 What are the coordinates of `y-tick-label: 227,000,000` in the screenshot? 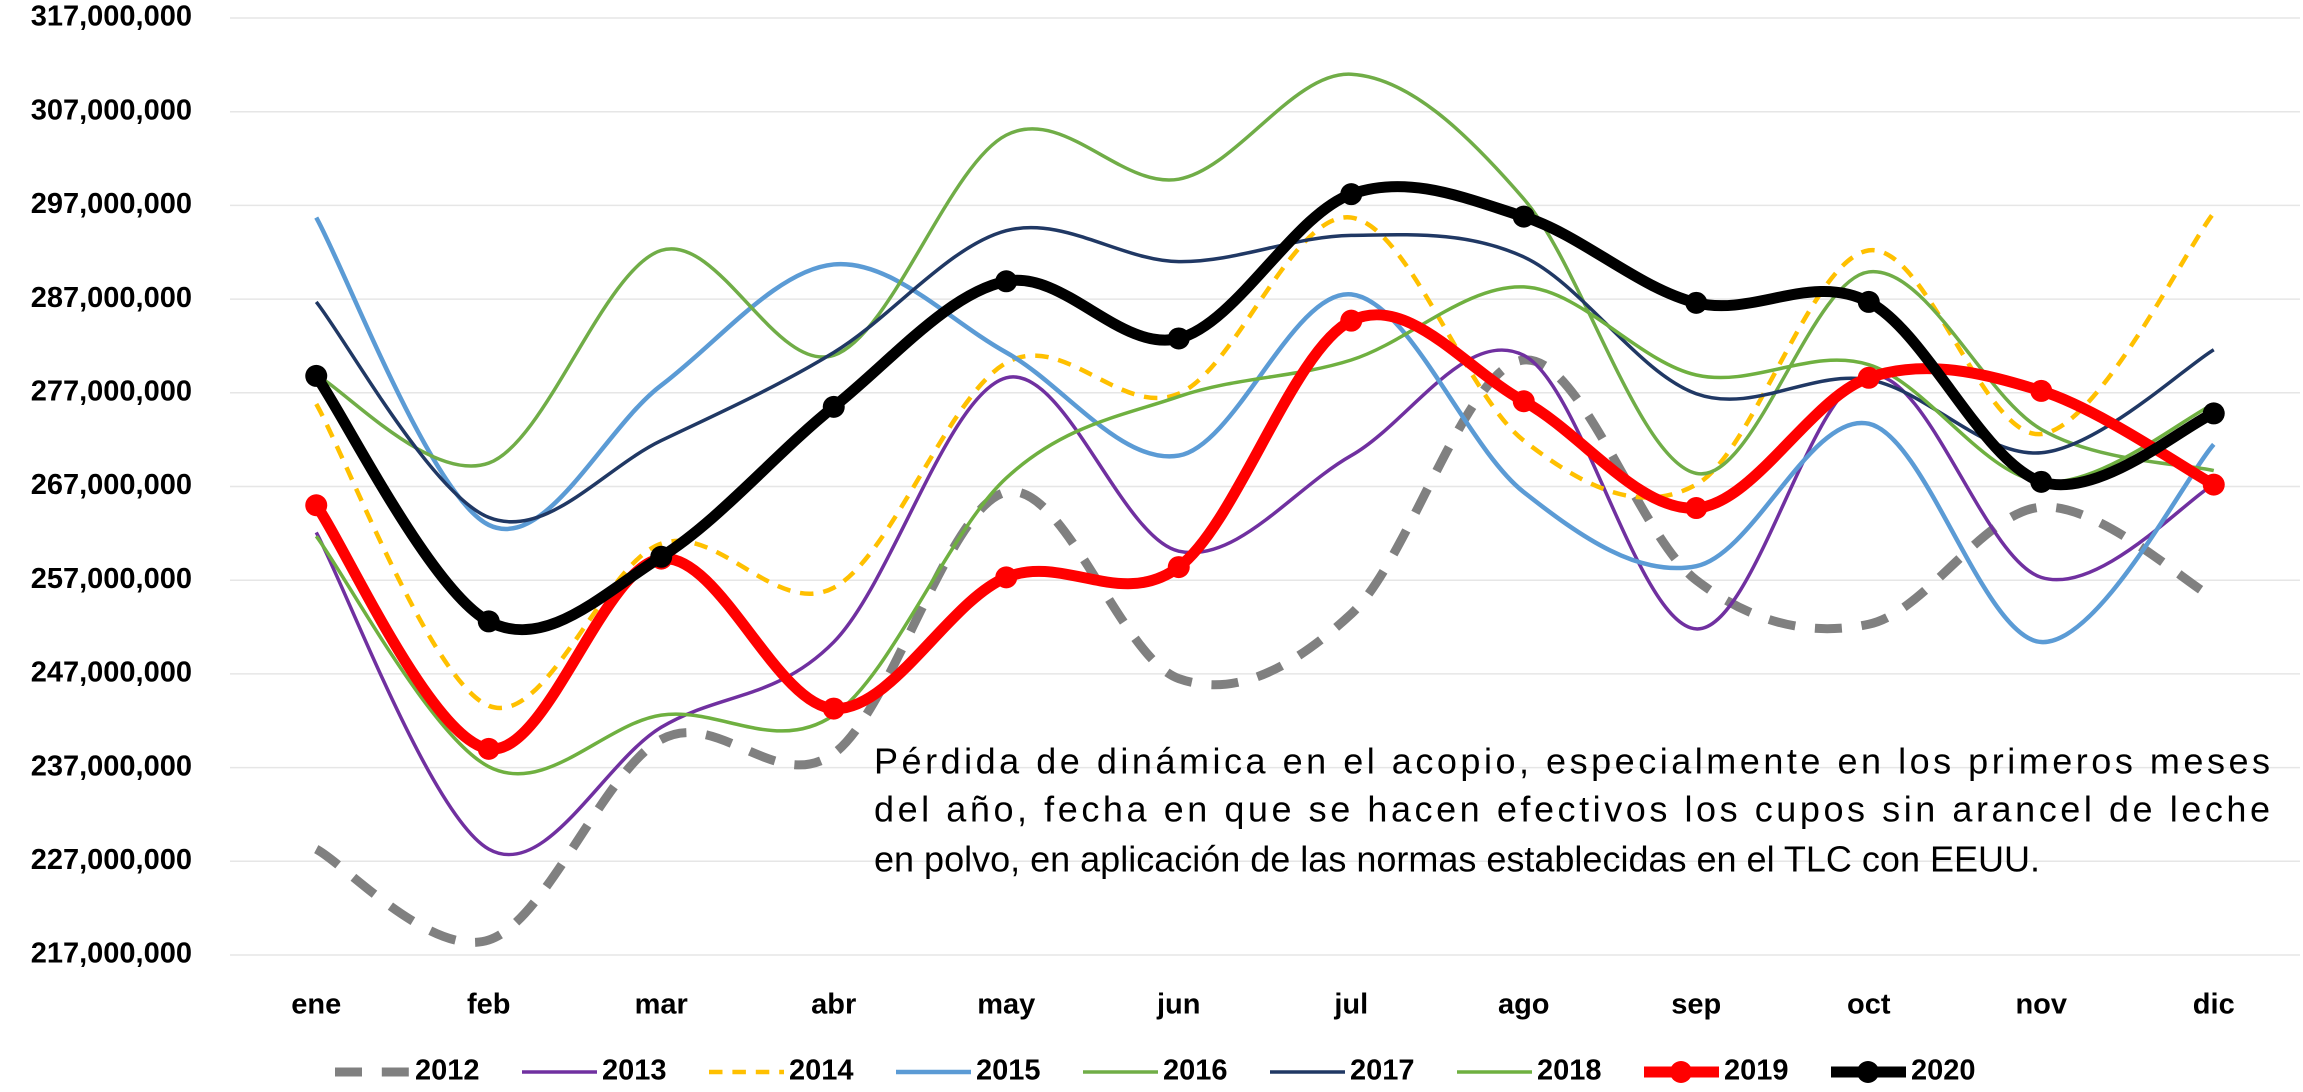 It's located at (111, 860).